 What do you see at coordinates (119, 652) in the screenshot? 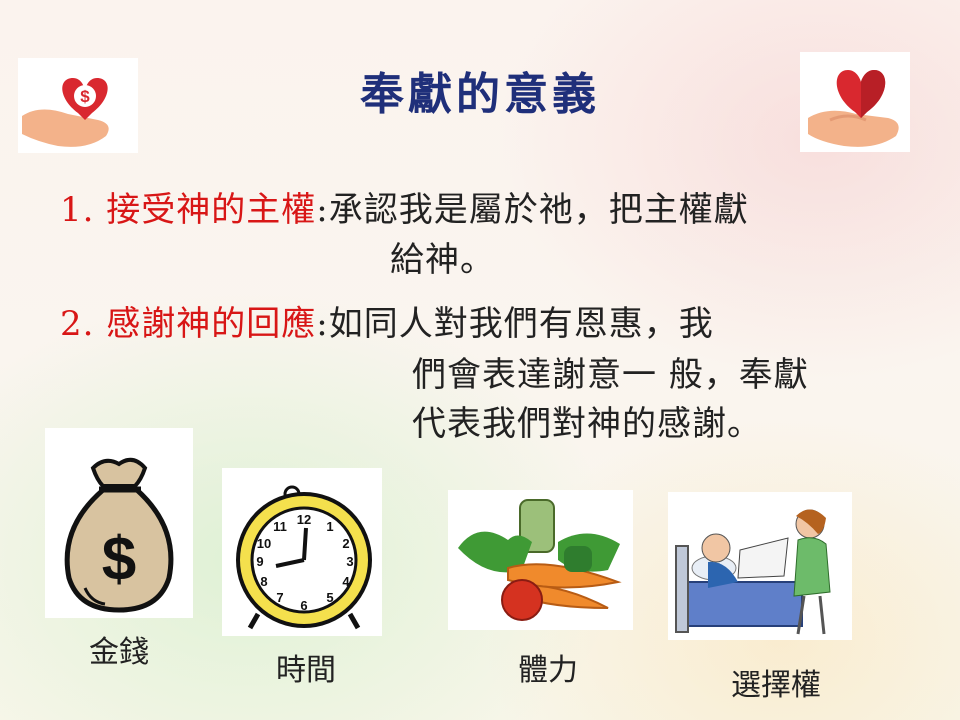
I see `caption-money: 金錢` at bounding box center [119, 652].